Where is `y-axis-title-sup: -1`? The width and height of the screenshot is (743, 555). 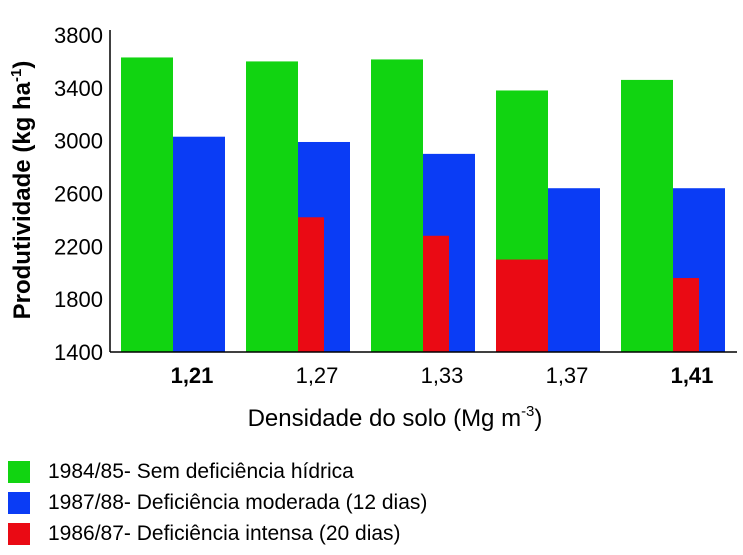
y-axis-title-sup: -1 is located at coordinates (16, 75).